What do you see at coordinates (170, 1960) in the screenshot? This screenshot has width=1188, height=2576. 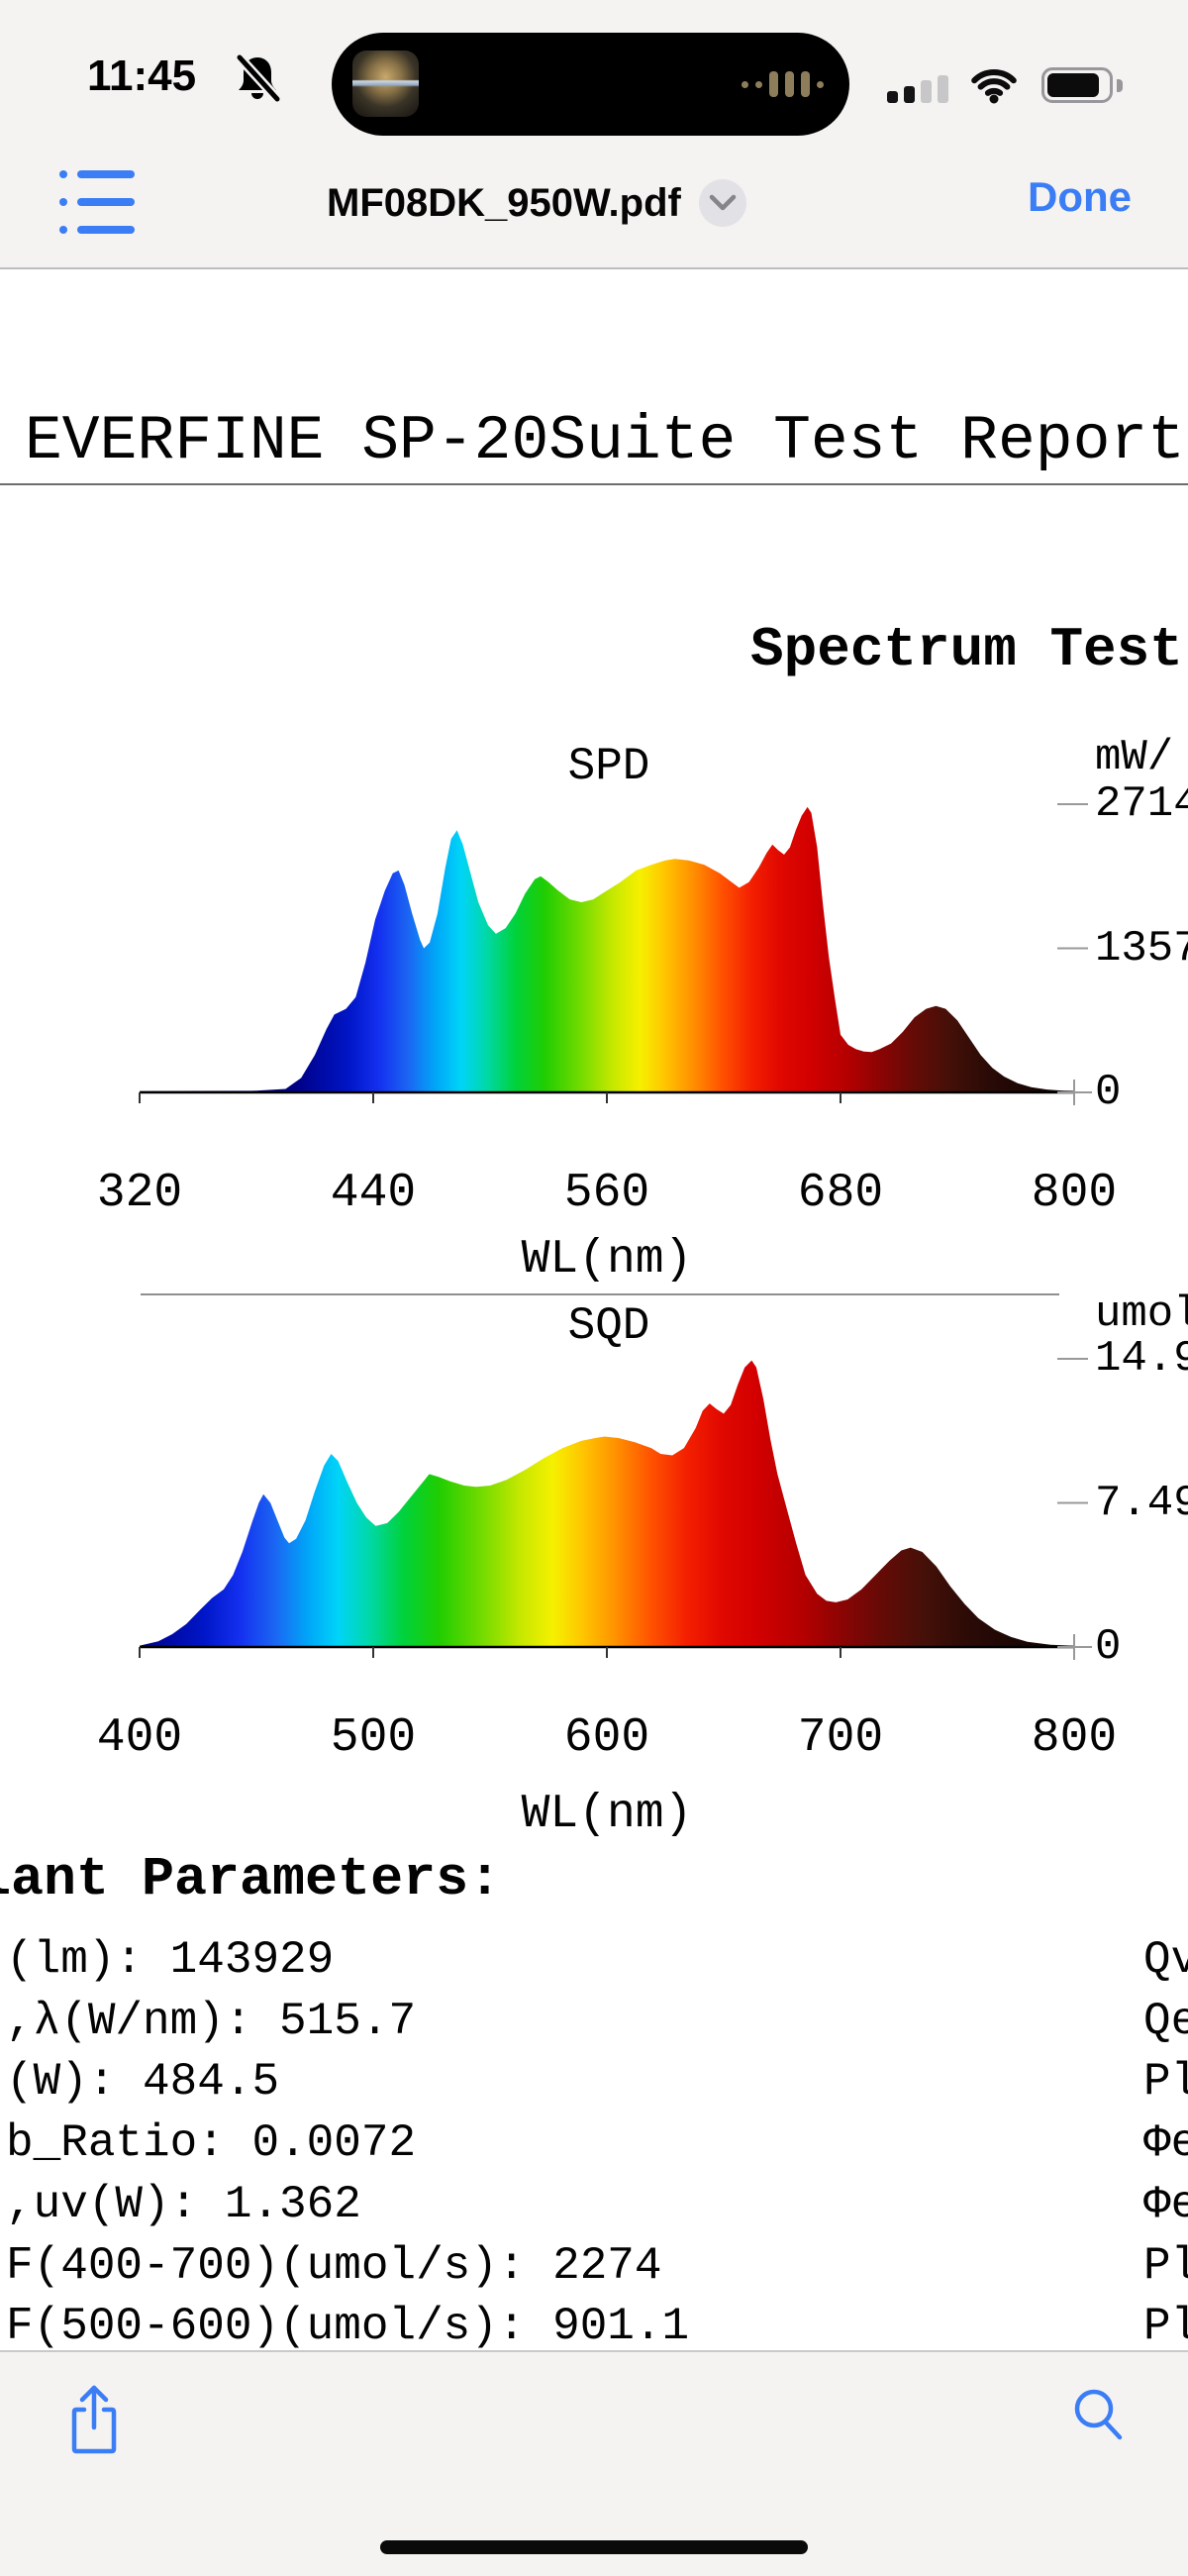 I see `parameter-left-text: (lm): 143929` at bounding box center [170, 1960].